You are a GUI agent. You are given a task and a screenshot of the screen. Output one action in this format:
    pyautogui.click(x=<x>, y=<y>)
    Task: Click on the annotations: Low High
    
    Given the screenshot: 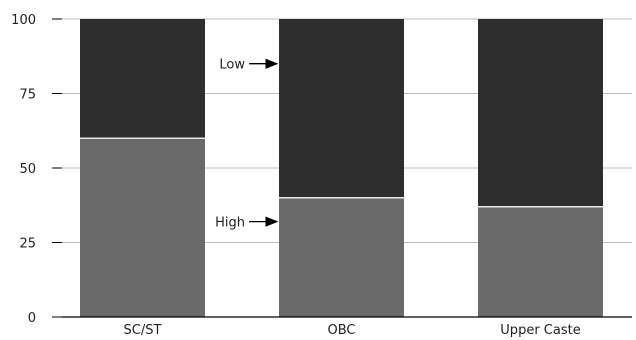 What is the action you would take?
    pyautogui.click(x=247, y=144)
    